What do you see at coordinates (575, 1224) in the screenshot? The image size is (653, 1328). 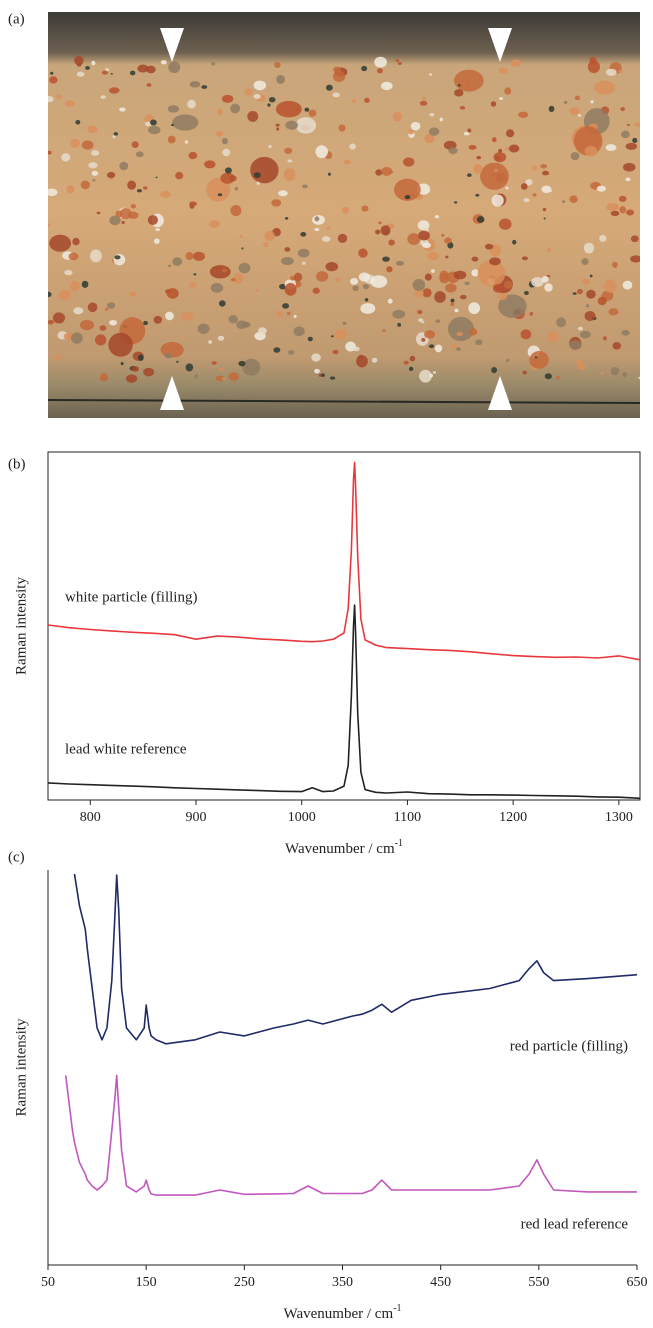 I see `series-label: red lead reference` at bounding box center [575, 1224].